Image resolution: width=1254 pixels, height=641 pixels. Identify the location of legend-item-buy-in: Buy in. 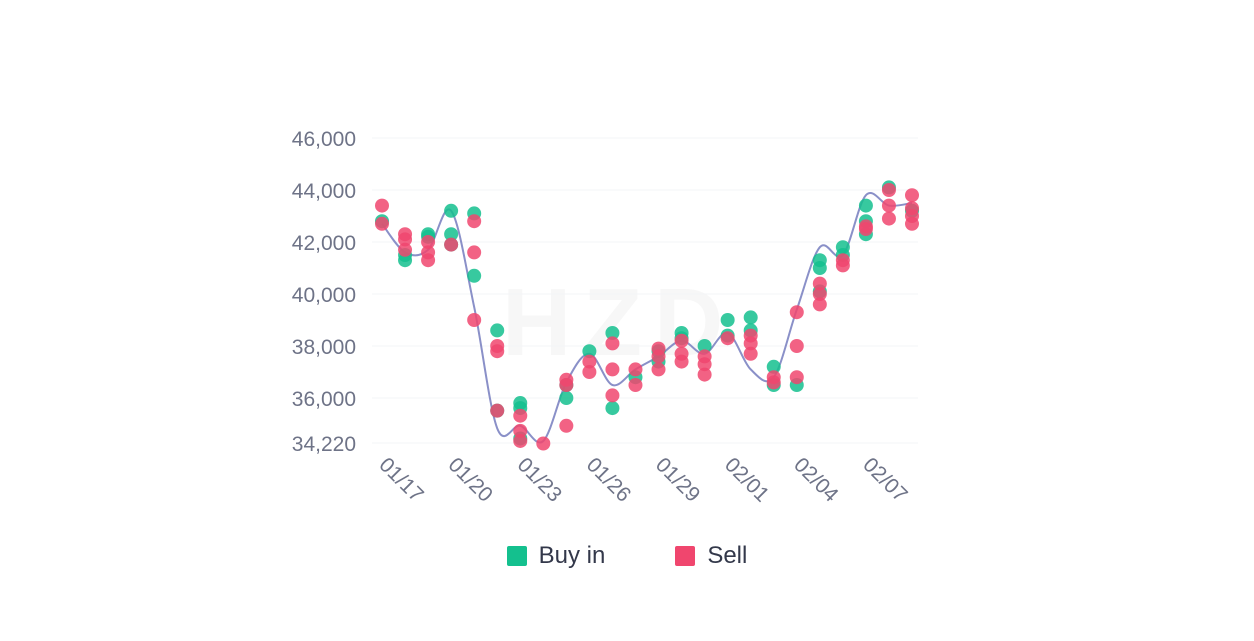
(556, 556).